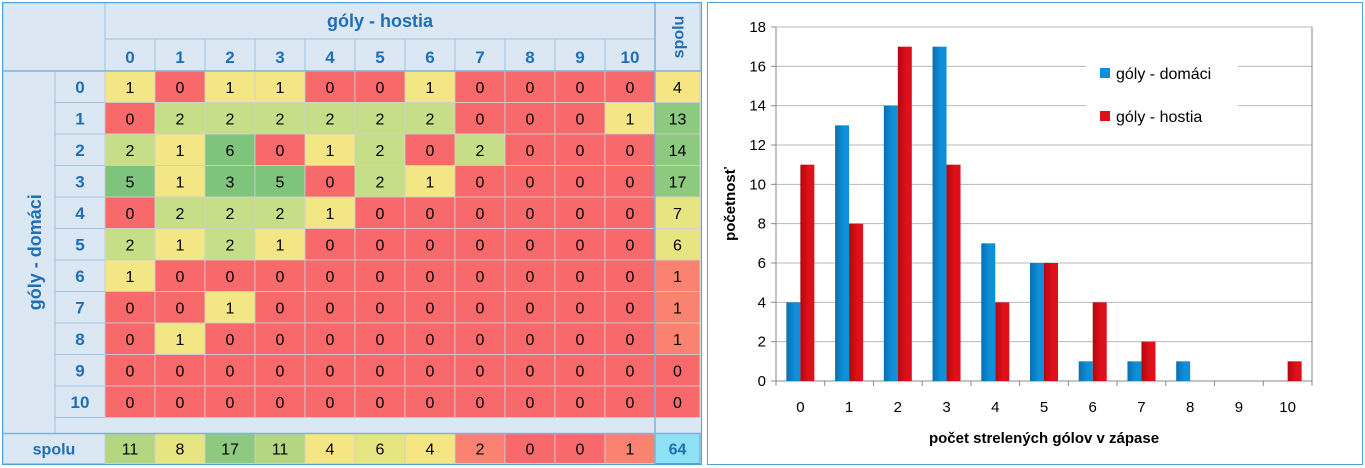 The image size is (1365, 468). What do you see at coordinates (29, 252) in the screenshot?
I see `row-title-cell` at bounding box center [29, 252].